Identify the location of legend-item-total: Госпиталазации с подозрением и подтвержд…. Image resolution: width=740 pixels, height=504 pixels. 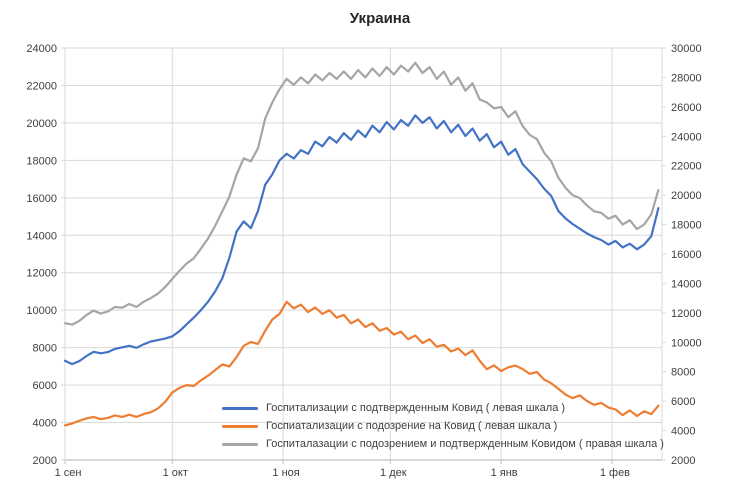
(443, 444).